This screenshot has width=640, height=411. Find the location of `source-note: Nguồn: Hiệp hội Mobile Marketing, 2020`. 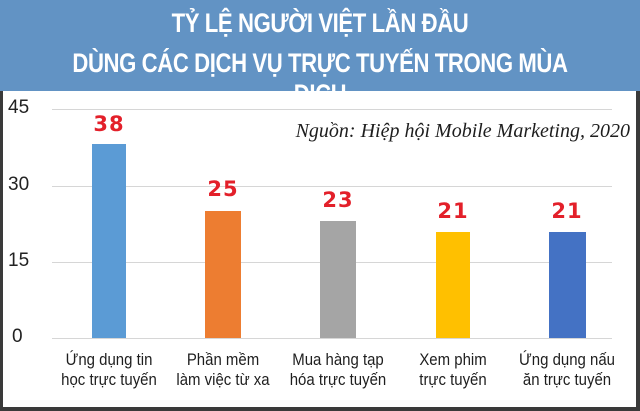

source-note: Nguồn: Hiệp hội Mobile Marketing, 2020 is located at coordinates (462, 131).